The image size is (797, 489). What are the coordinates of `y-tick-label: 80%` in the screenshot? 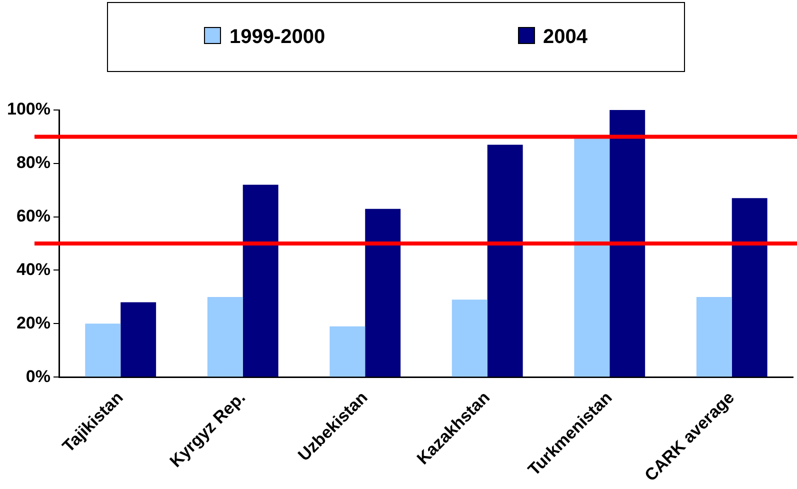 It's located at (33, 162).